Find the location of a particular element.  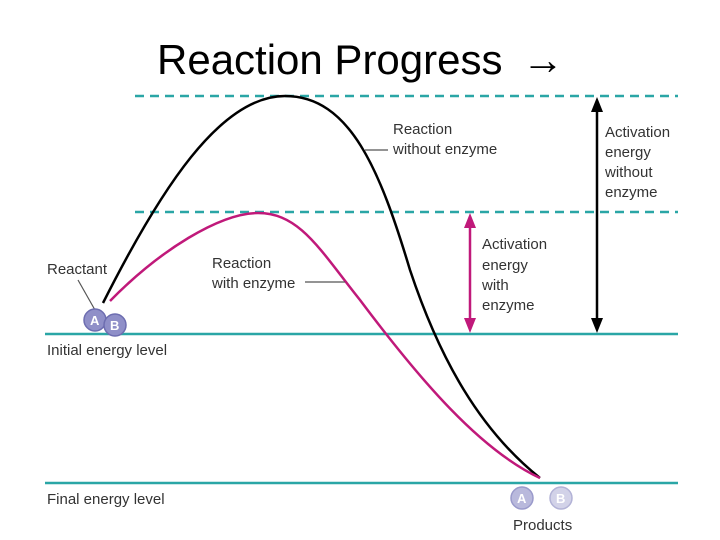

label-without-enzyme-2: without enzyme is located at coordinates (444, 149).